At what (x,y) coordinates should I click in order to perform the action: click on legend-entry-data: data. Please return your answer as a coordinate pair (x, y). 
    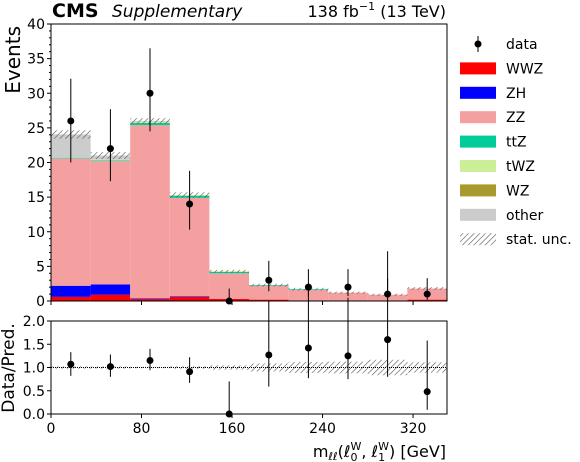
    Looking at the image, I should click on (506, 44).